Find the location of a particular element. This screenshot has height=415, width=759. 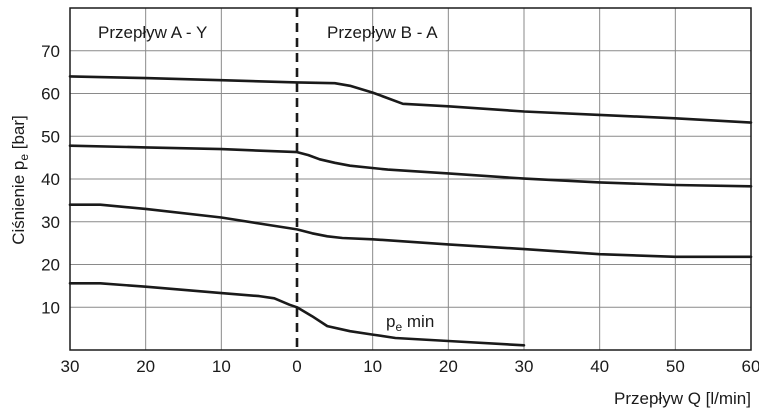

y-axis-label-subscript: e is located at coordinates (24, 157).